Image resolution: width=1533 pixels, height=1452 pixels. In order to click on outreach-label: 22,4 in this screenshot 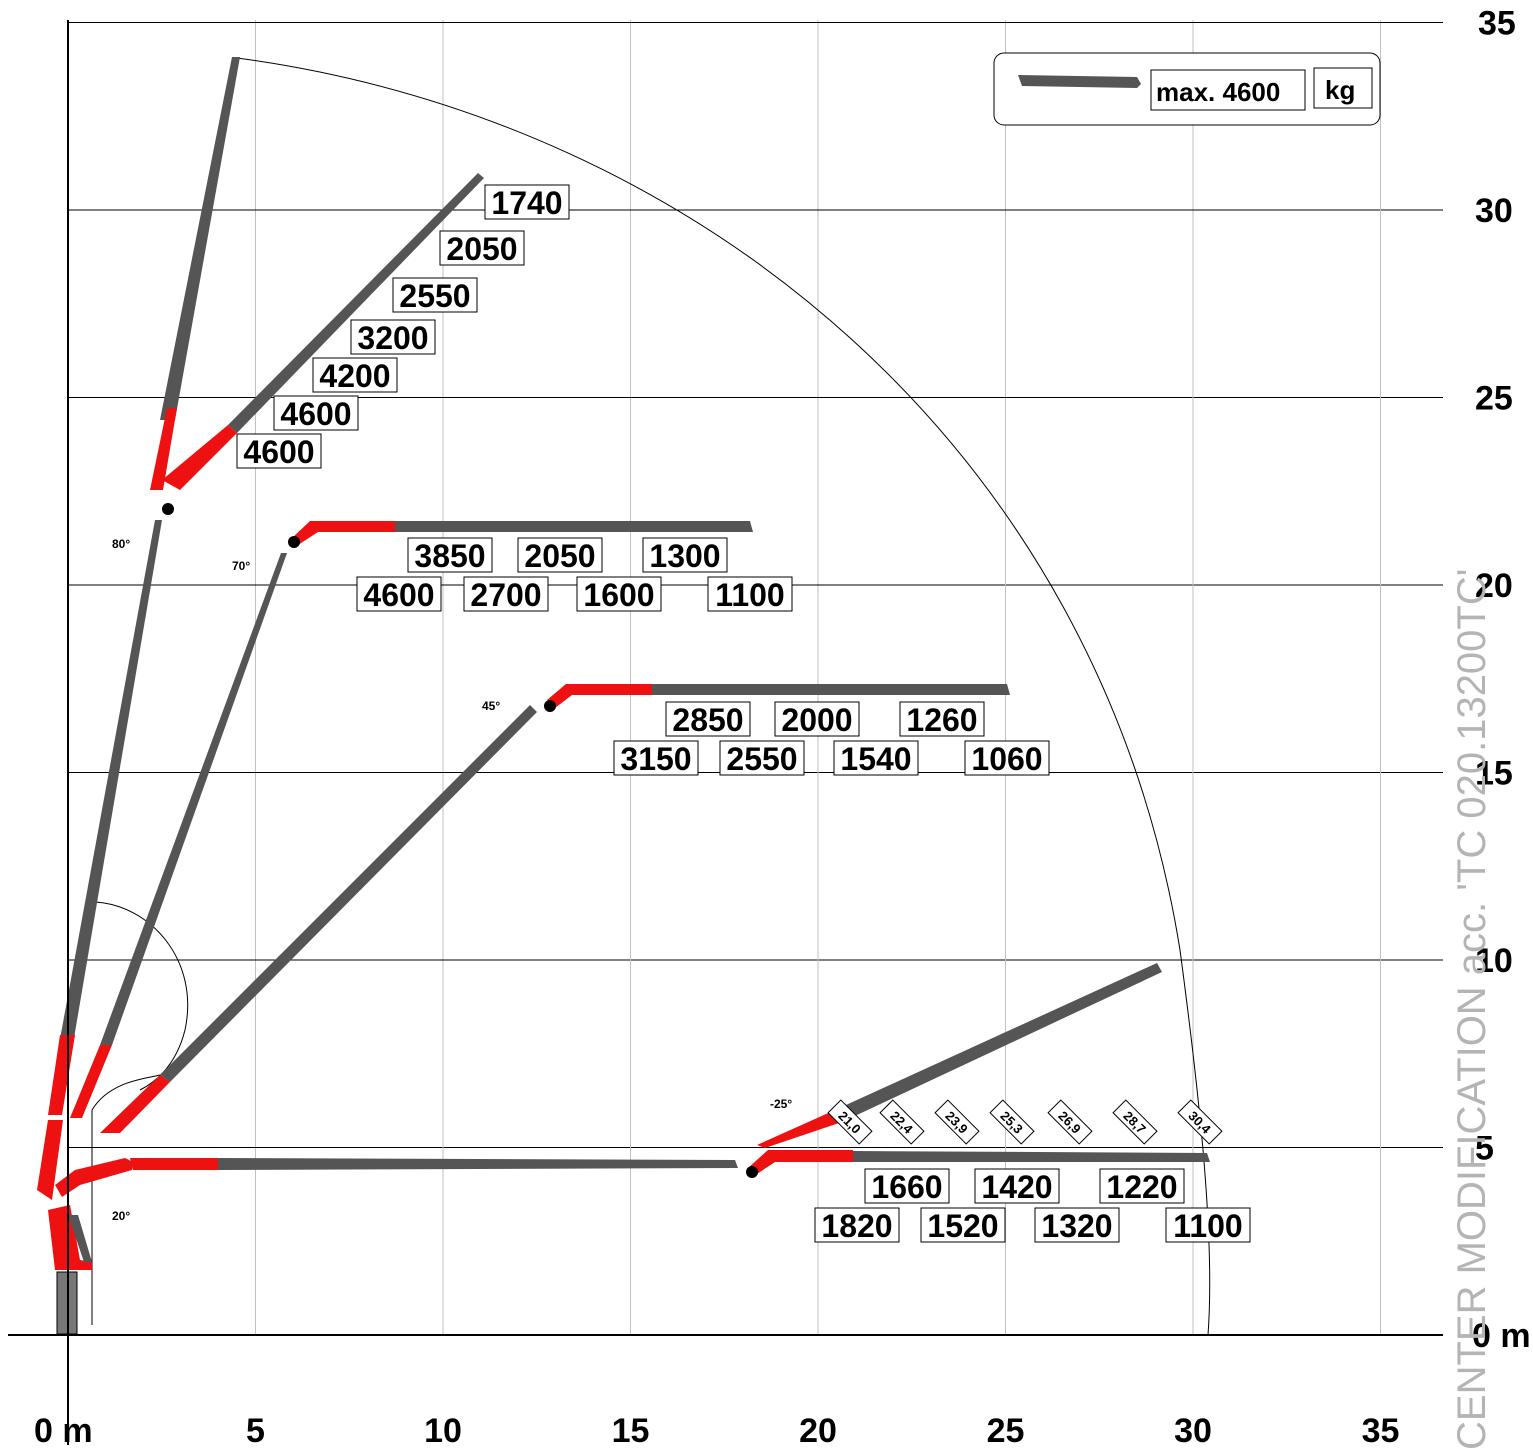, I will do `click(902, 1122)`.